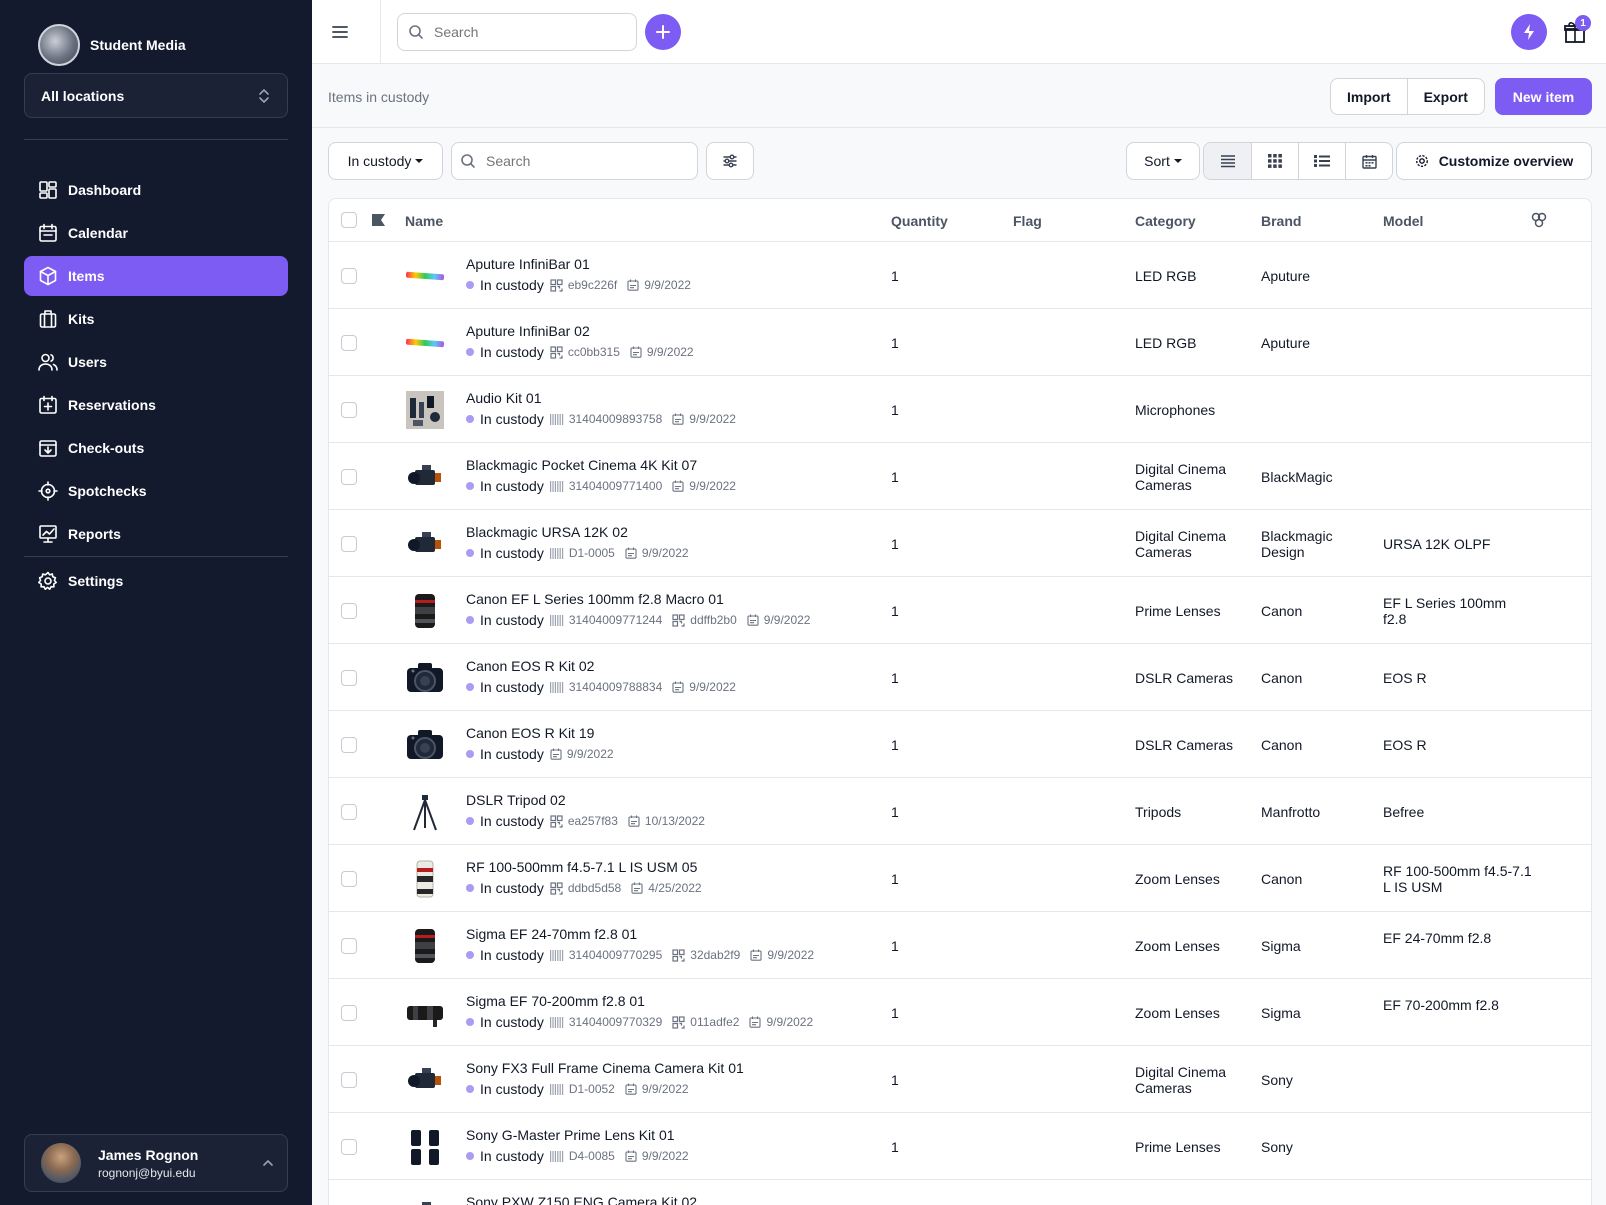 The width and height of the screenshot is (1606, 1205). Describe the element at coordinates (1227, 161) in the screenshot. I see `table-view-button` at that location.